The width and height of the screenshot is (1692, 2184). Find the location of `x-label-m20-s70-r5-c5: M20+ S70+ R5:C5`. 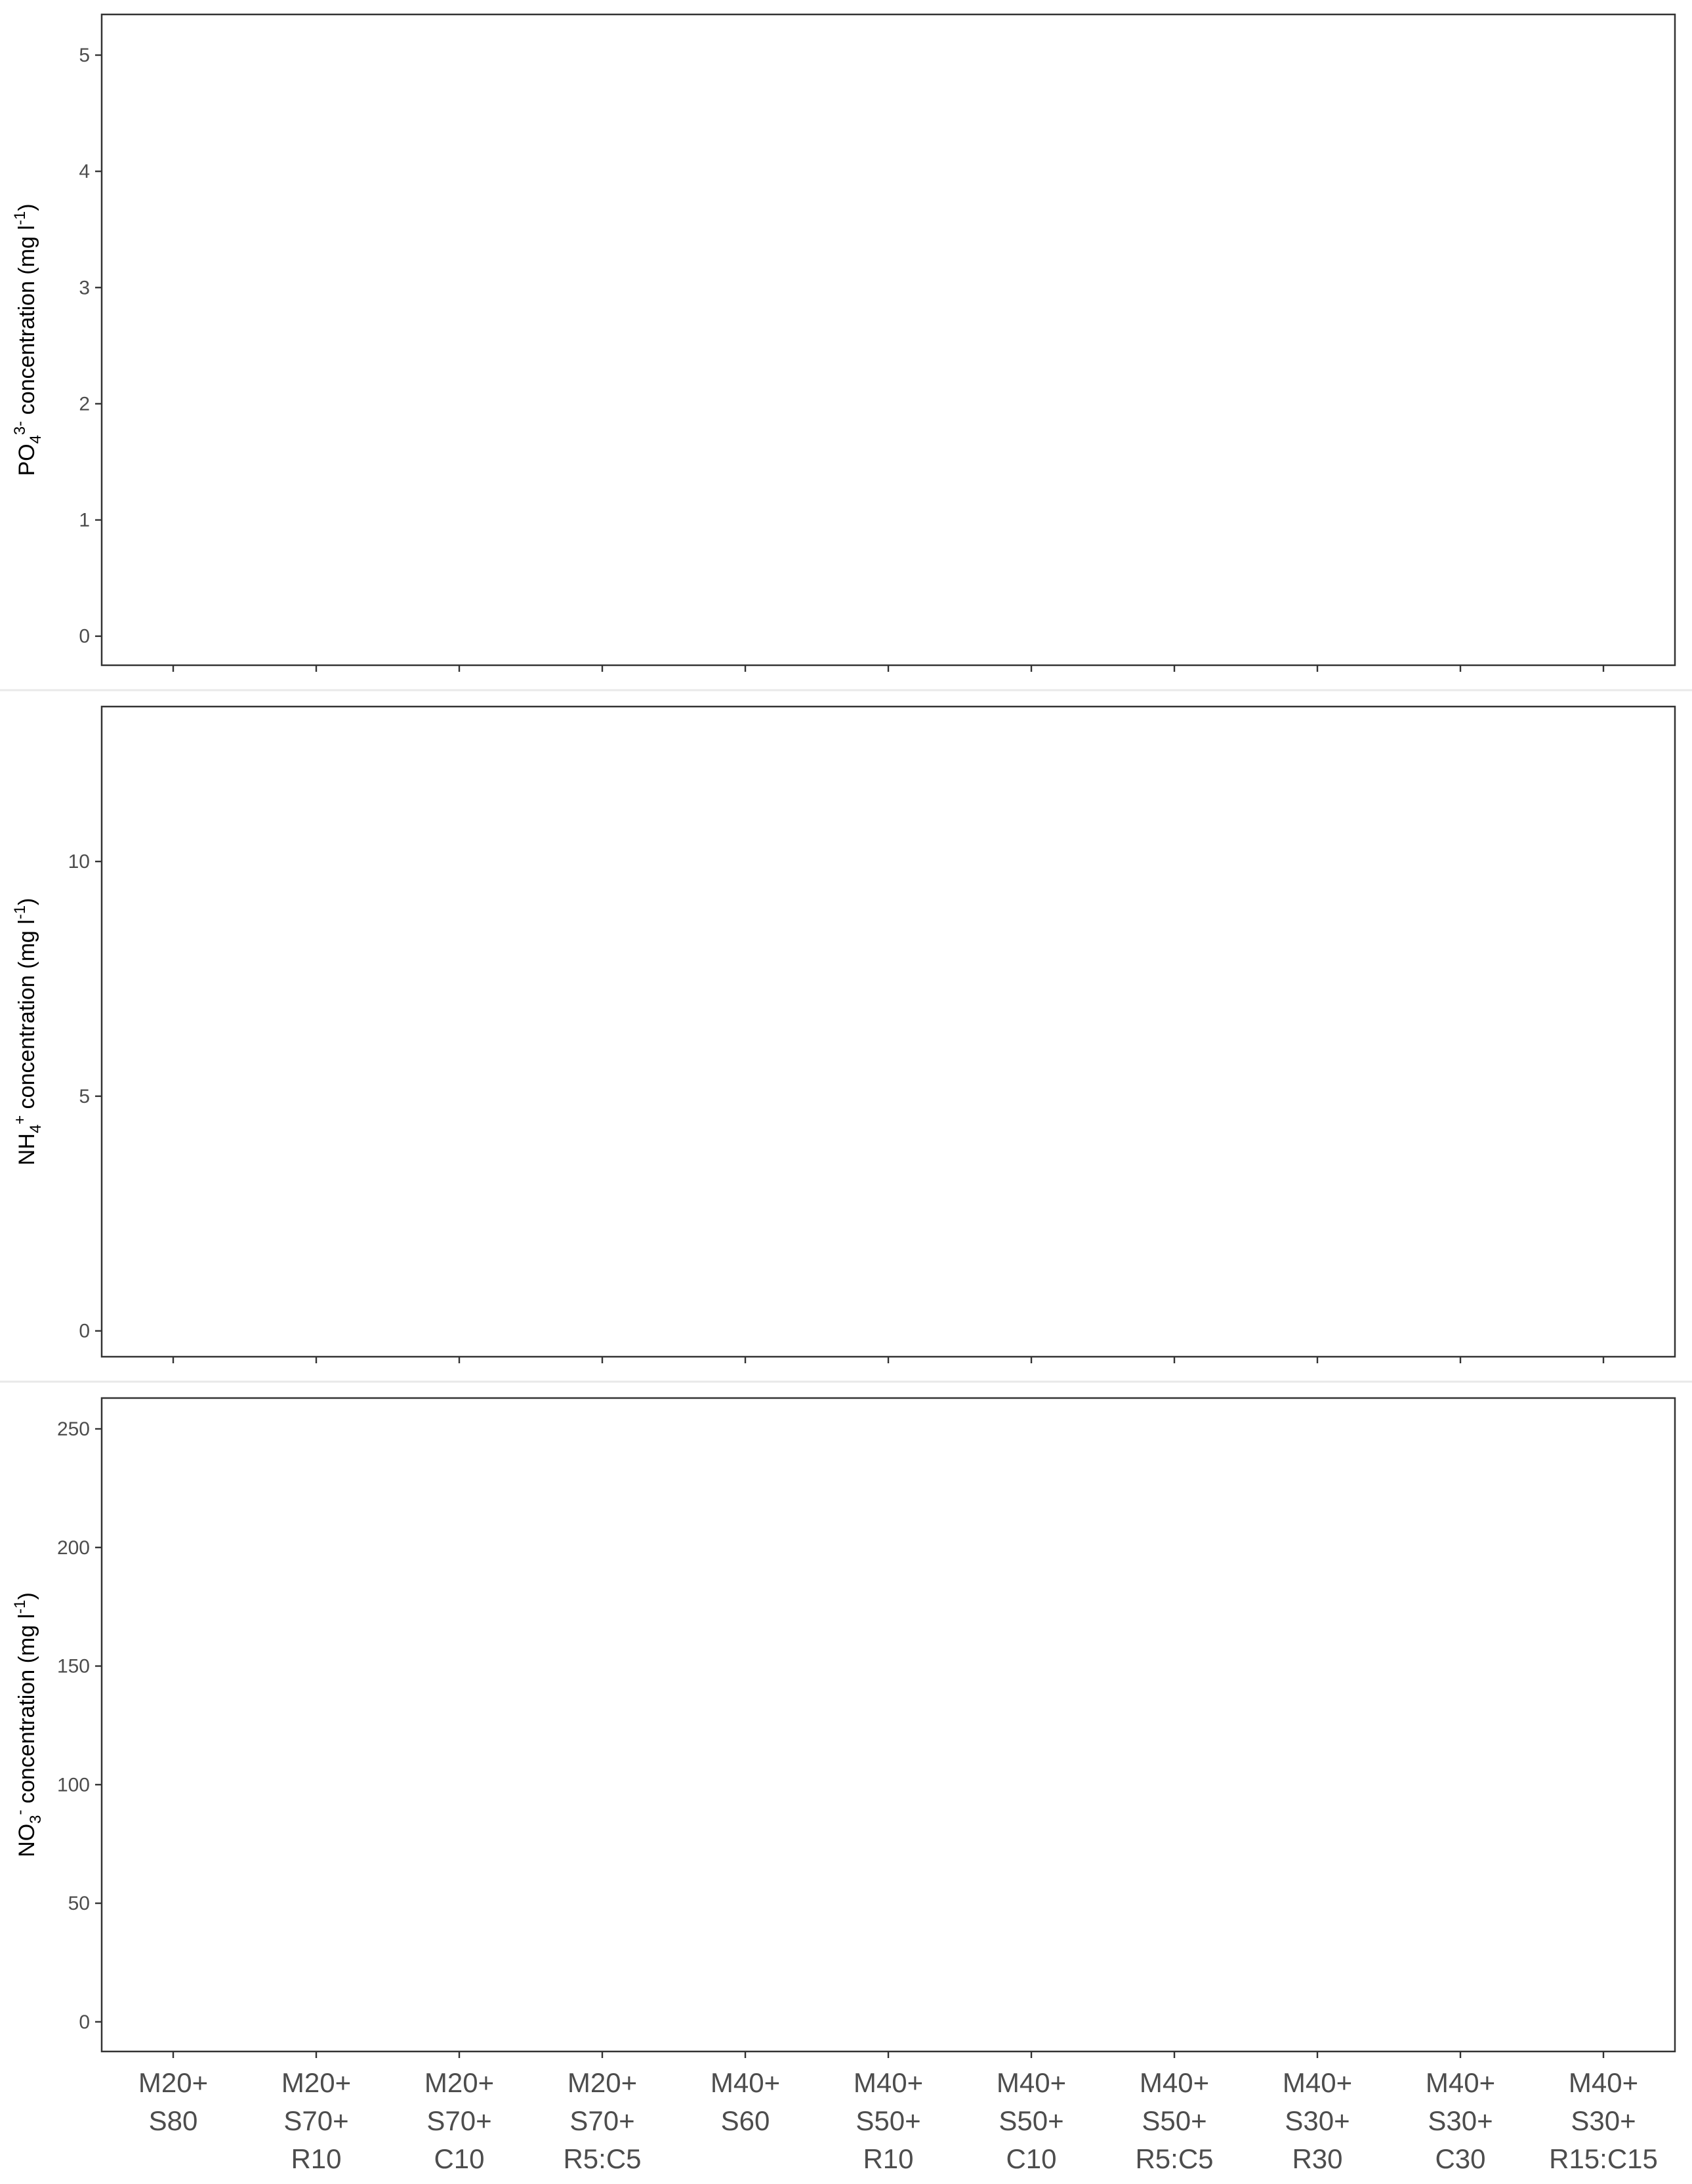

x-label-m20-s70-r5-c5: M20+ S70+ R5:C5 is located at coordinates (602, 2120).